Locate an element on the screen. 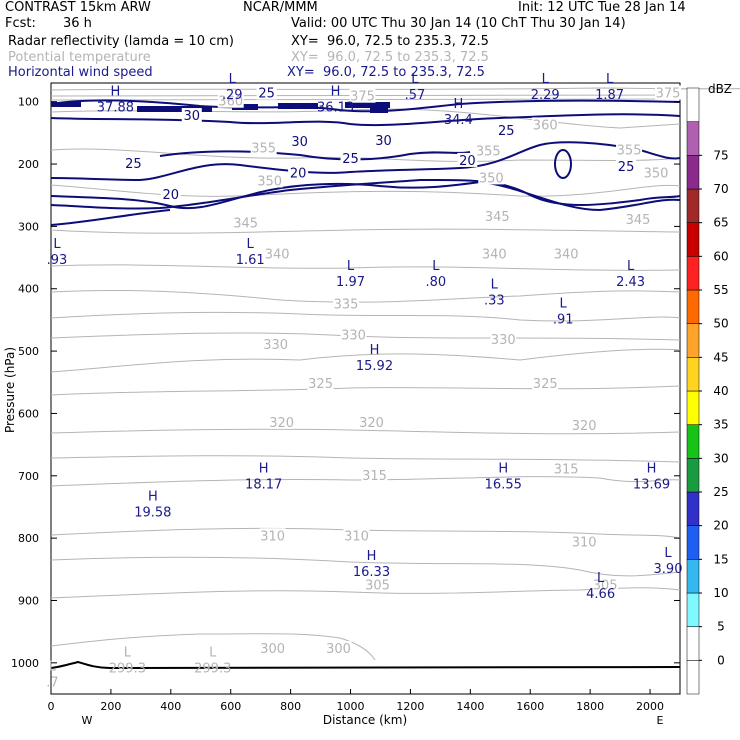 The image size is (740, 740). extremum-value: 13.69 is located at coordinates (651, 485).